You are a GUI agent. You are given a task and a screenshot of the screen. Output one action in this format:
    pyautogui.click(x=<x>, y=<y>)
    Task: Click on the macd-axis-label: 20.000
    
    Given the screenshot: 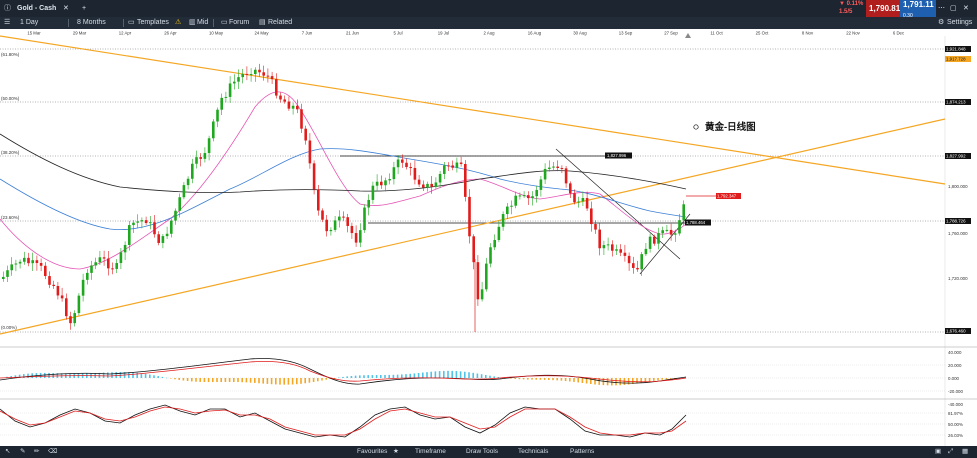 What is the action you would take?
    pyautogui.click(x=955, y=365)
    